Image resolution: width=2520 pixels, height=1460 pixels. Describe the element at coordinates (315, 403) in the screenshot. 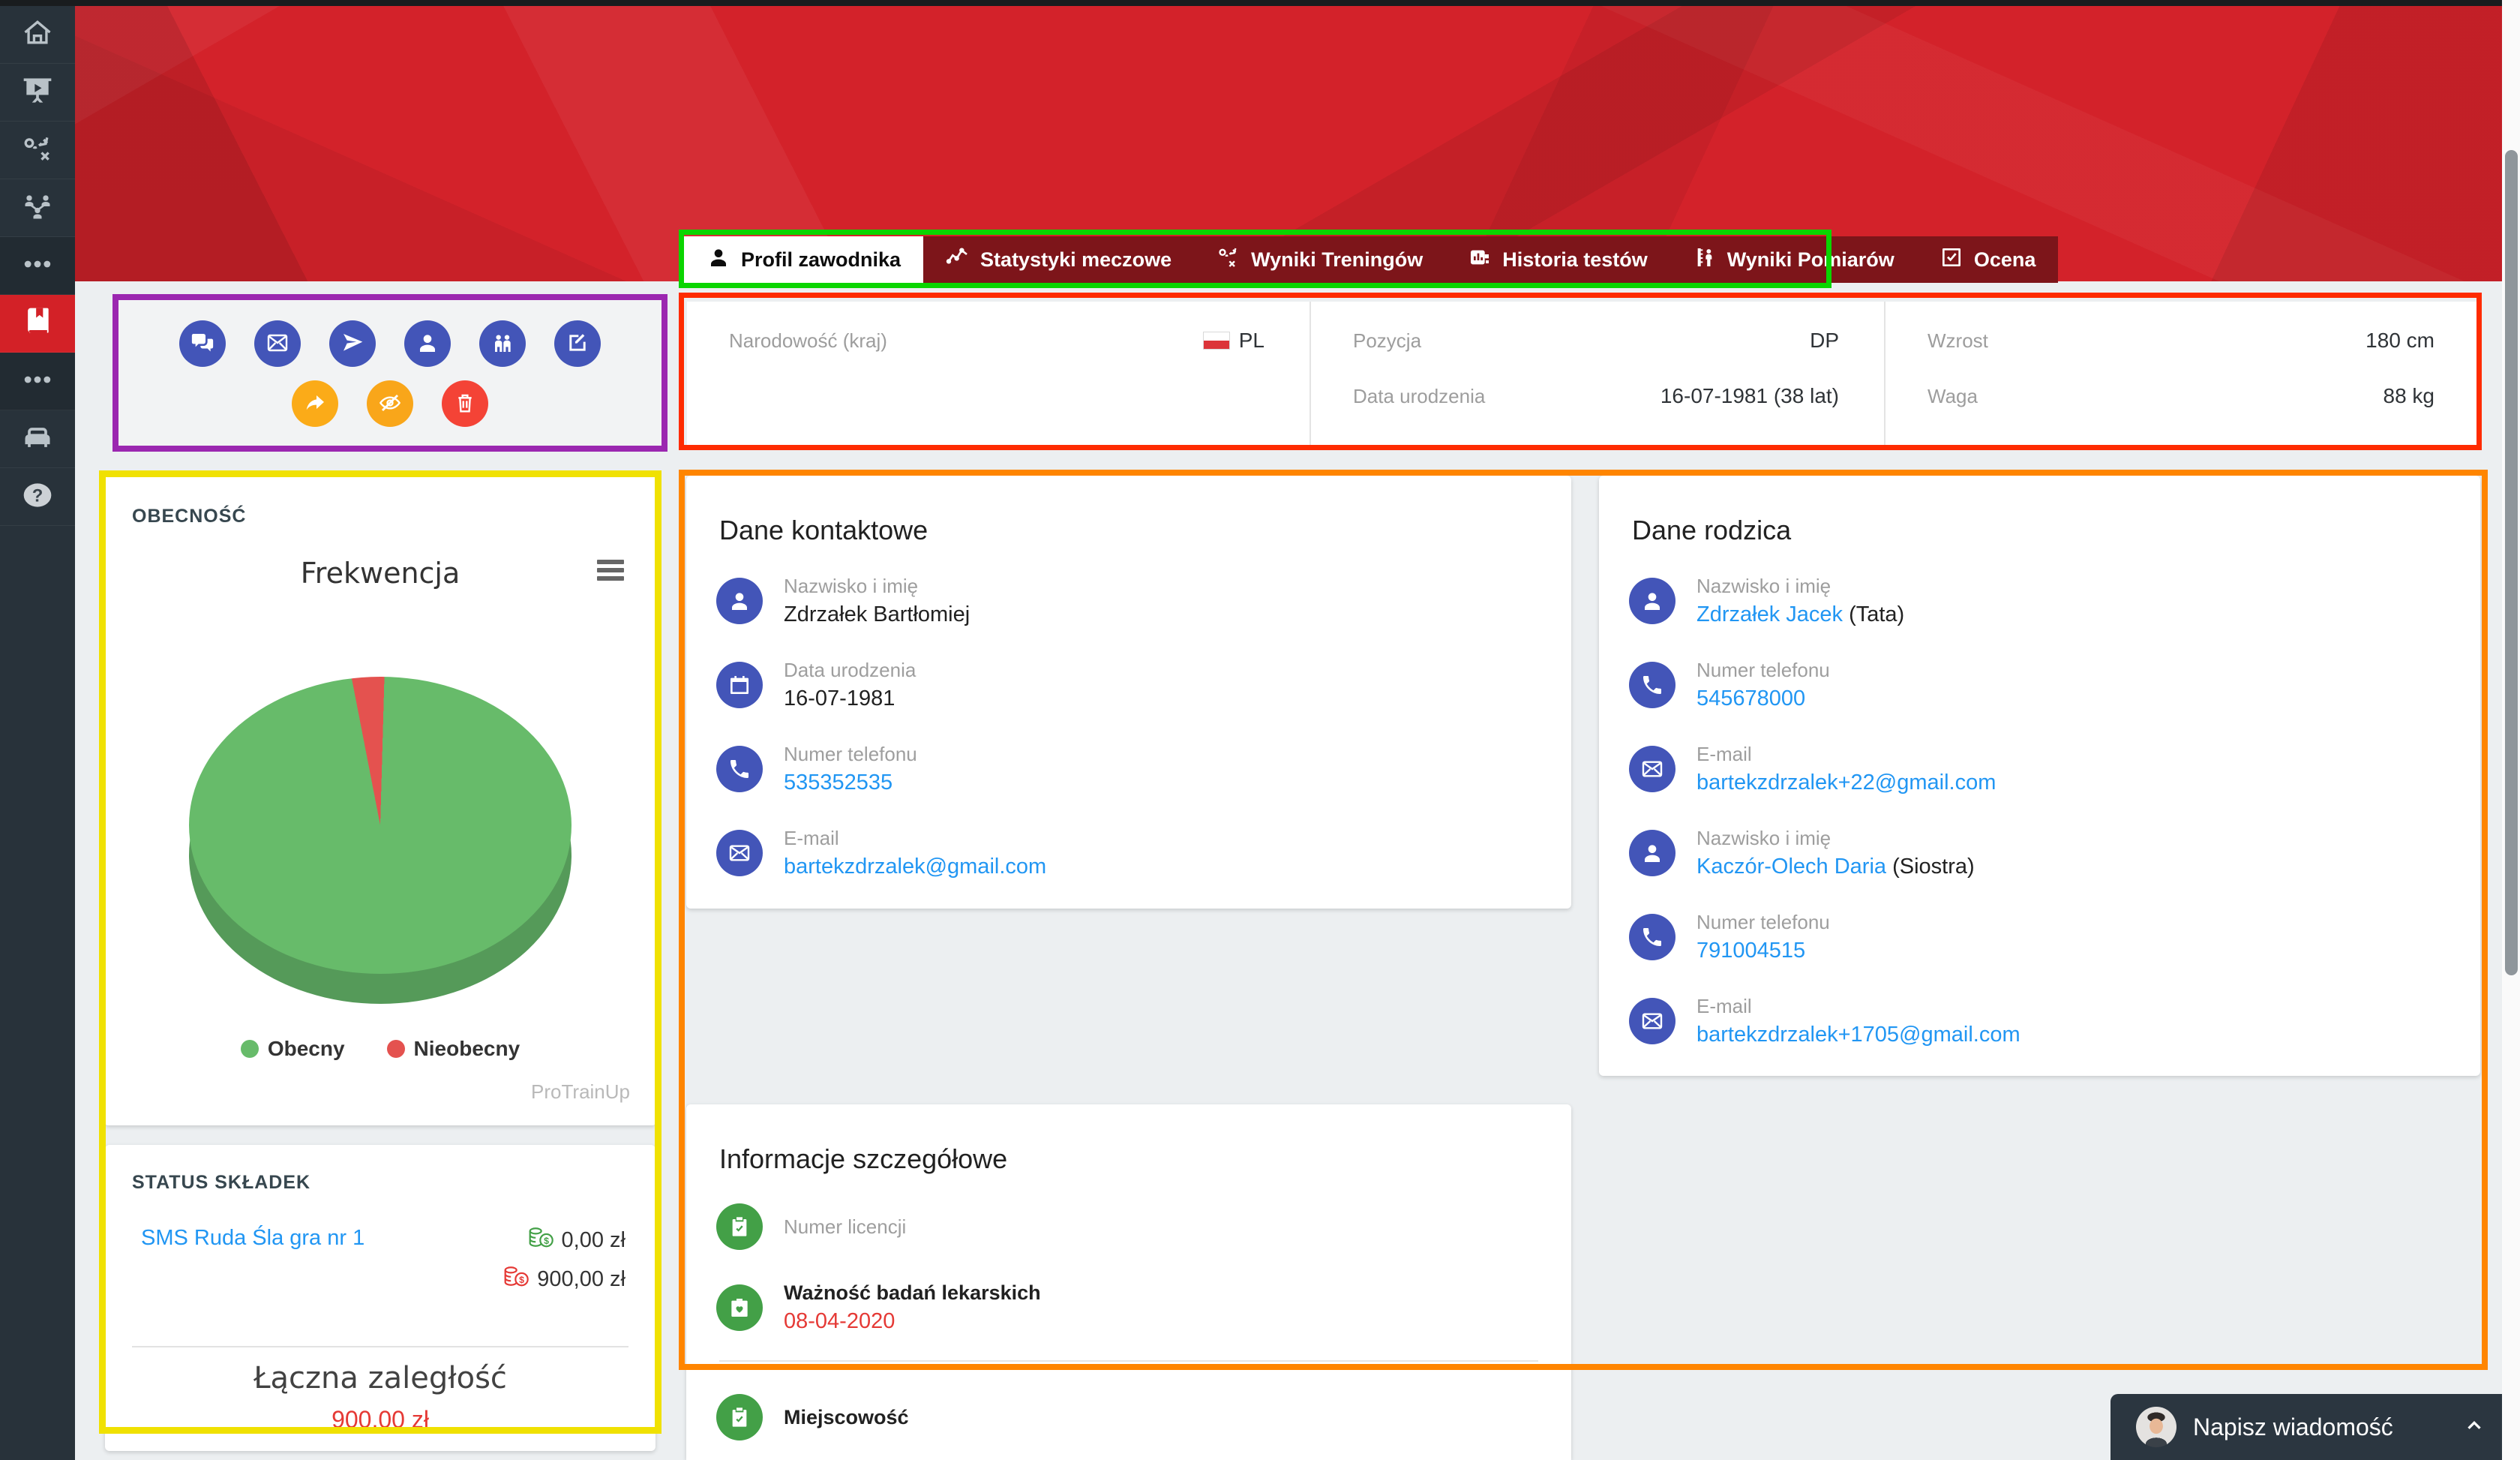

I see `share-button` at that location.